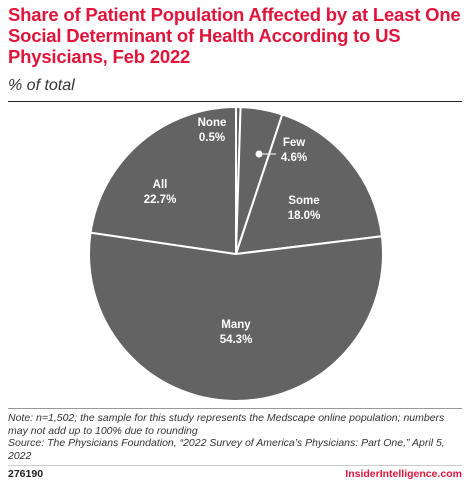  I want to click on slice-category-label: Few, so click(294, 143).